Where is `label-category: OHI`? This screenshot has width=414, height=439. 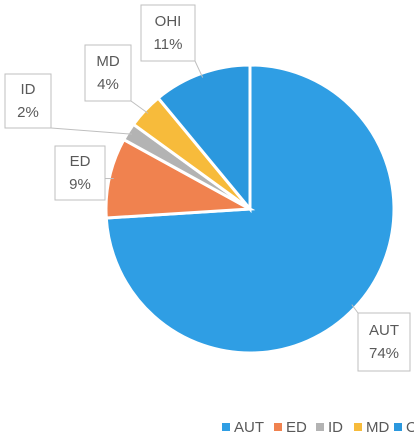 label-category: OHI is located at coordinates (168, 21).